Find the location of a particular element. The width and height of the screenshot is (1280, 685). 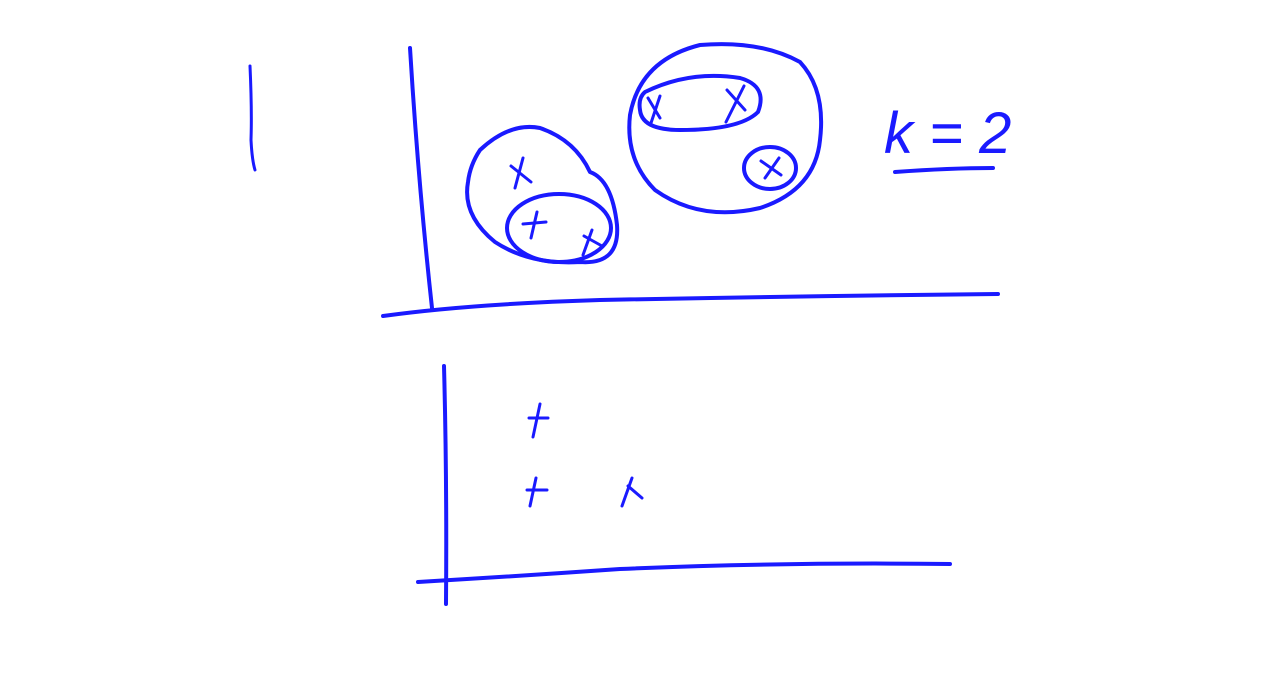

k-label: k = 2 is located at coordinates (947, 133).